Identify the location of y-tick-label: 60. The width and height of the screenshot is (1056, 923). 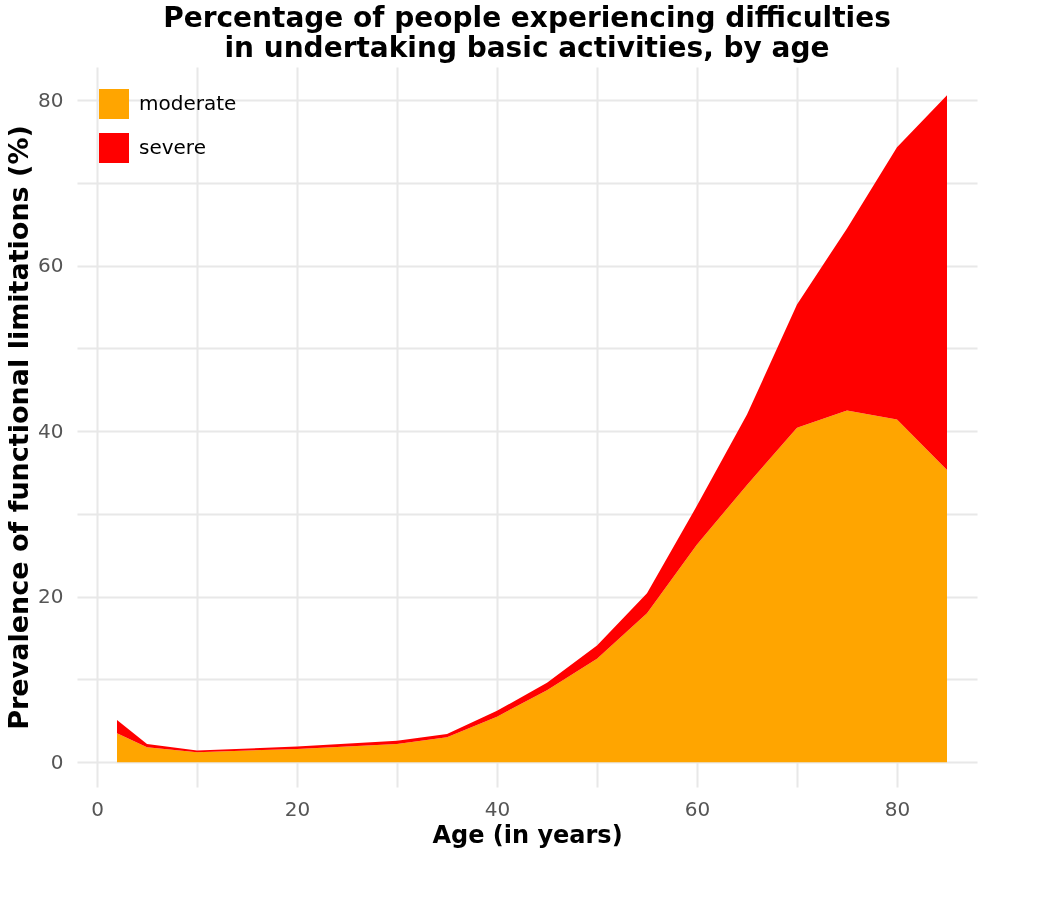
(51, 265).